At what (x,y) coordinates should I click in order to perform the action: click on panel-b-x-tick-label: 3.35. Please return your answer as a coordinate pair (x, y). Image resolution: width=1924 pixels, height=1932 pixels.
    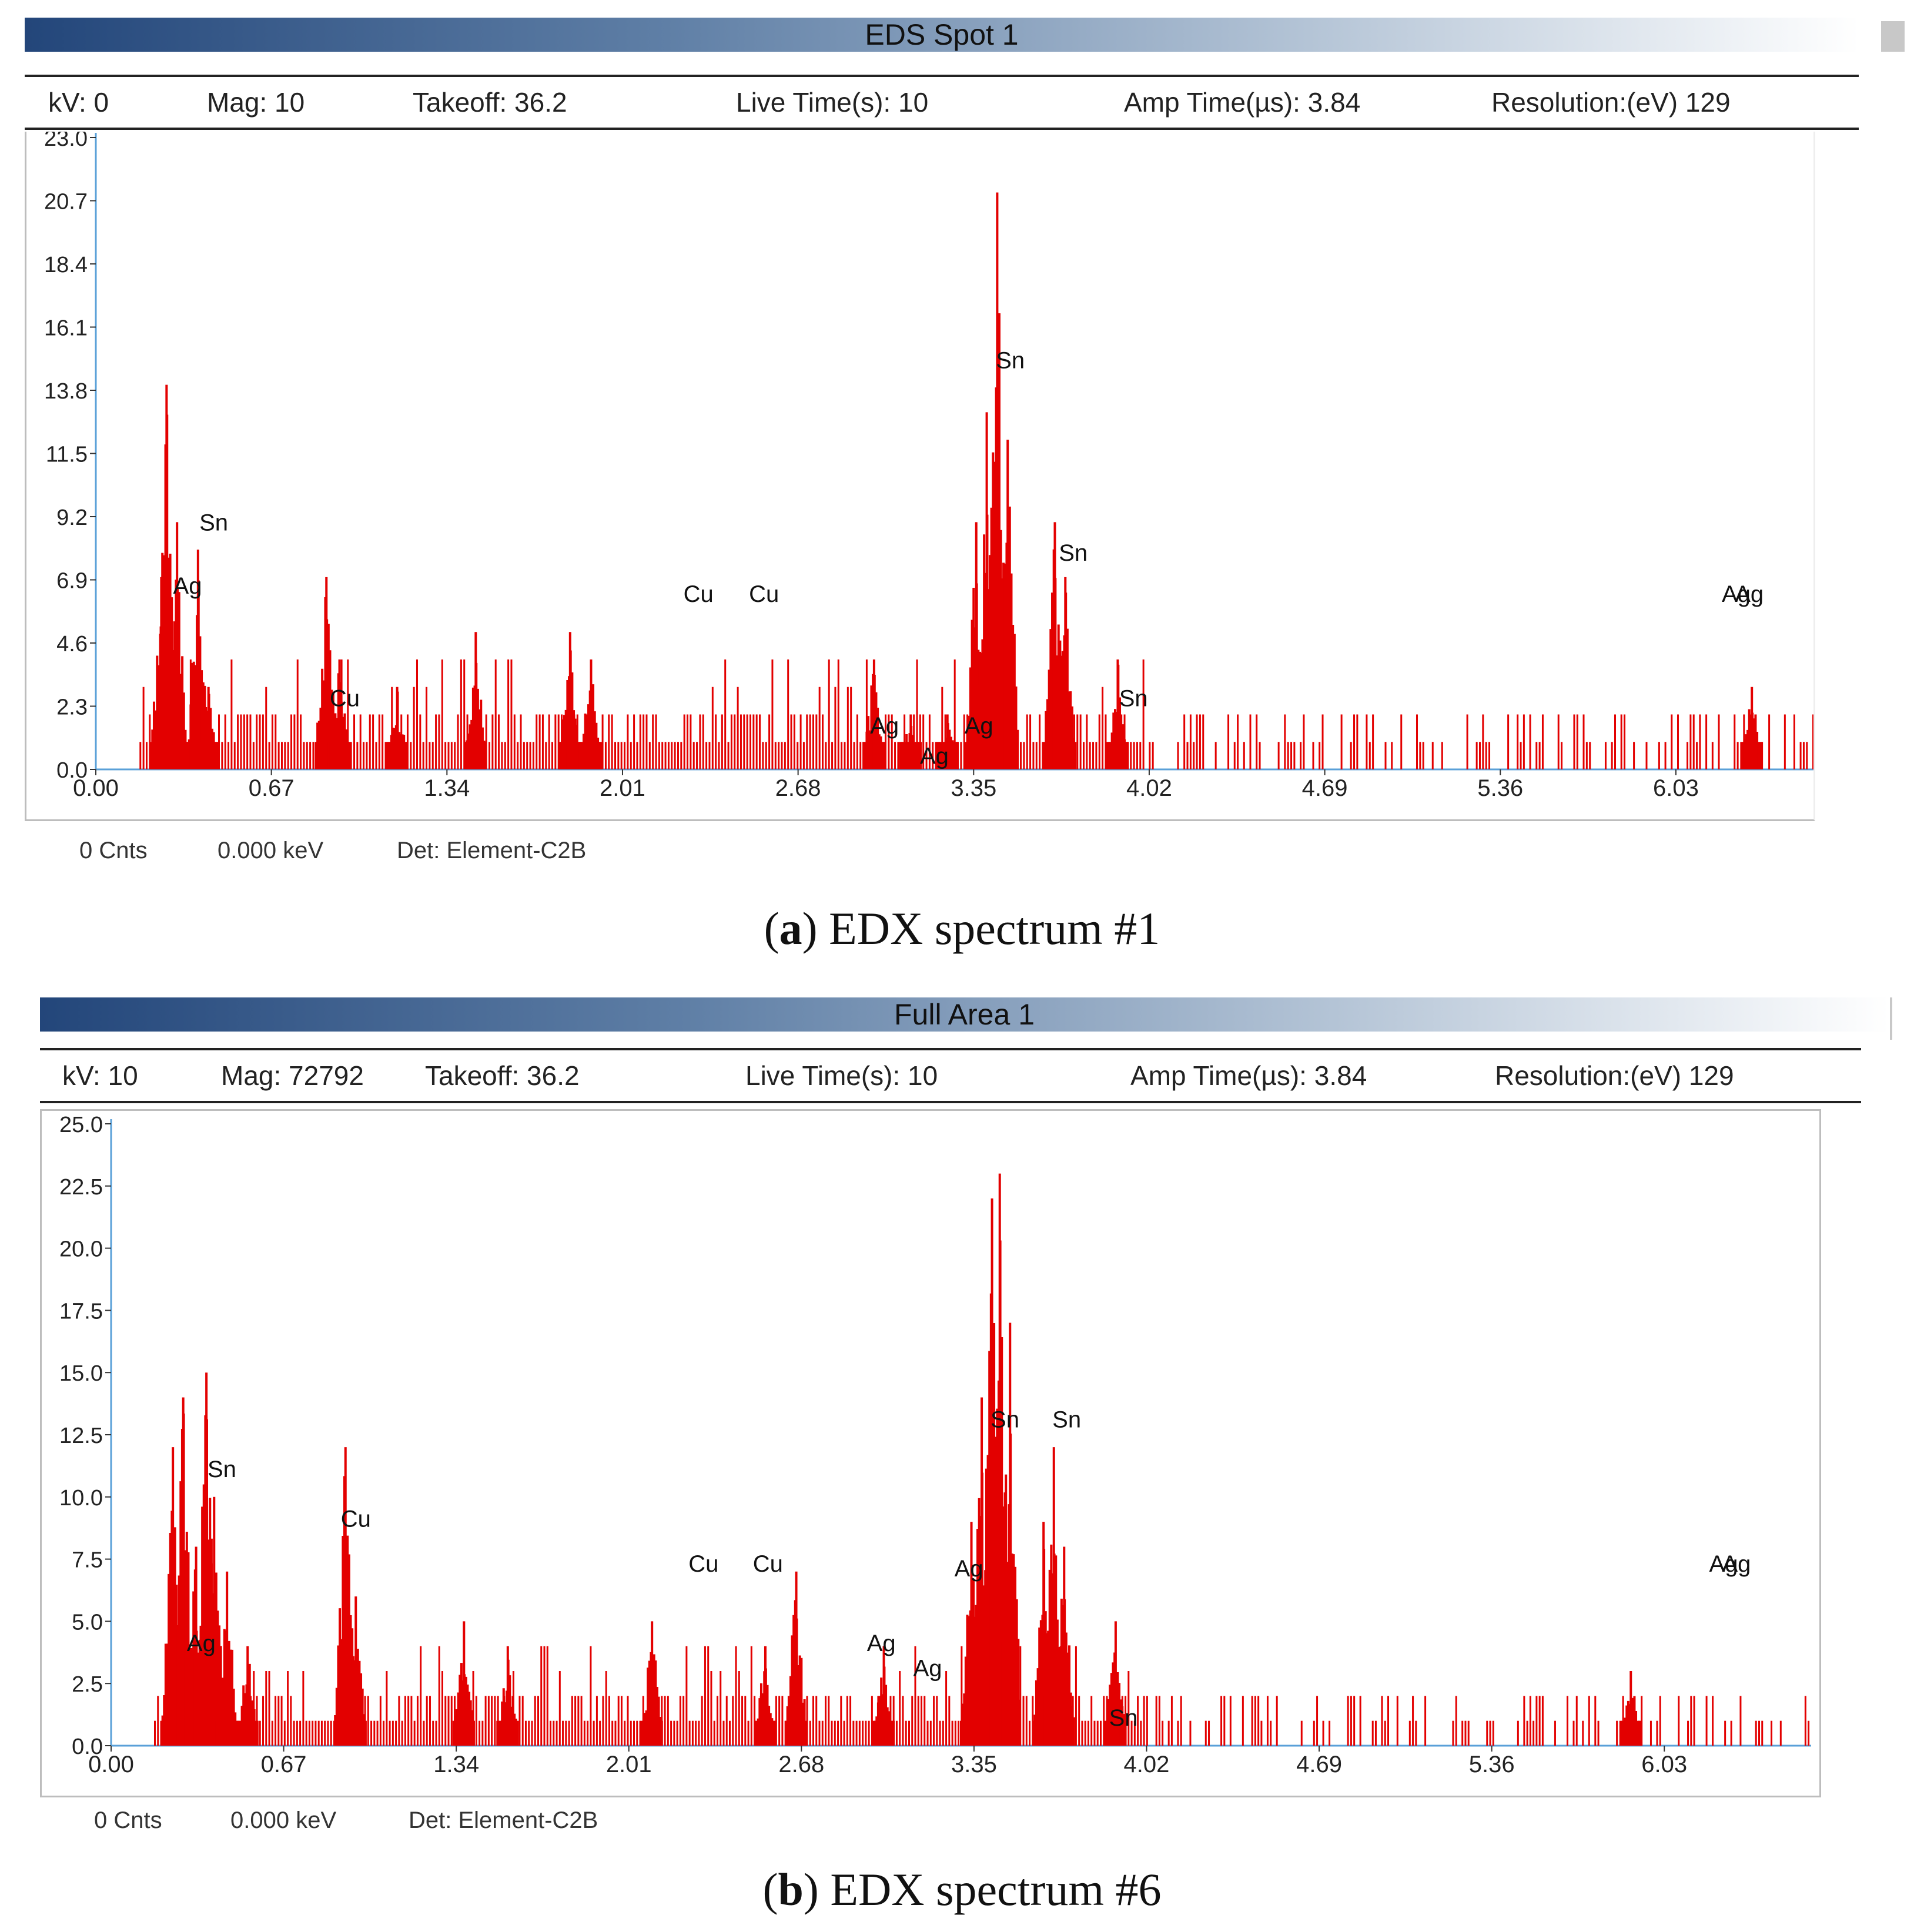
    Looking at the image, I should click on (974, 1764).